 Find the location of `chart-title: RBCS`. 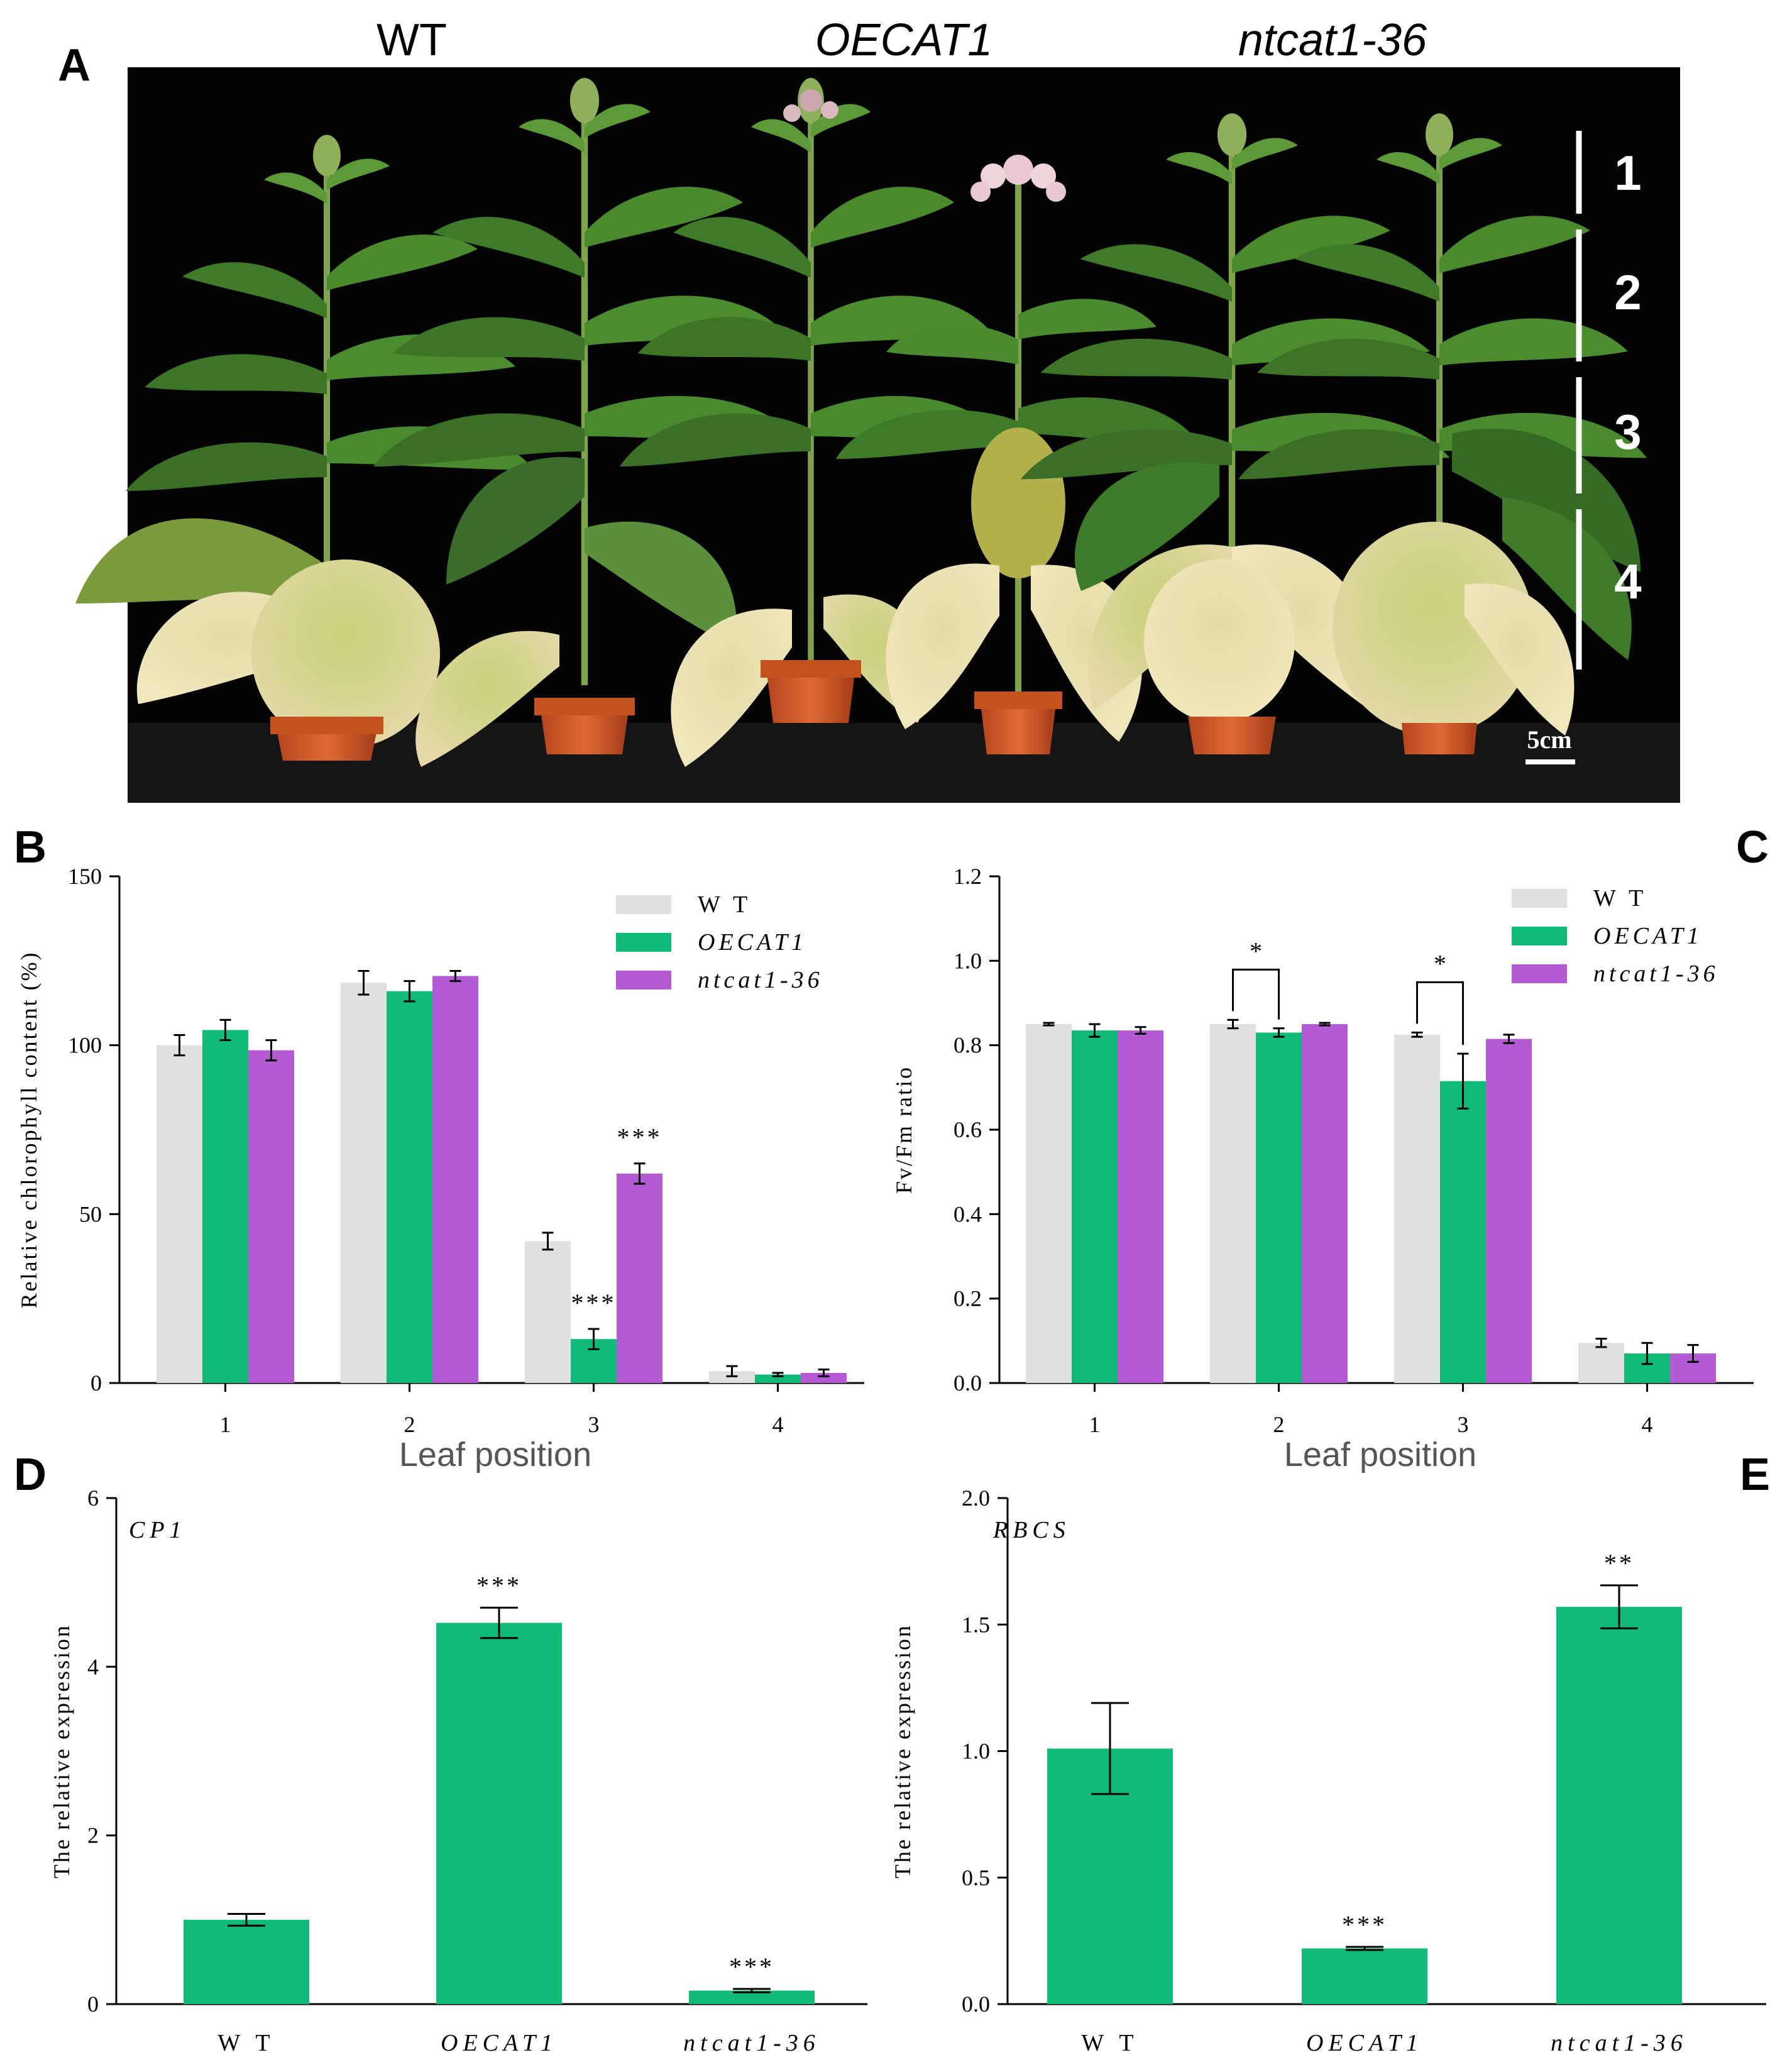

chart-title: RBCS is located at coordinates (1031, 1530).